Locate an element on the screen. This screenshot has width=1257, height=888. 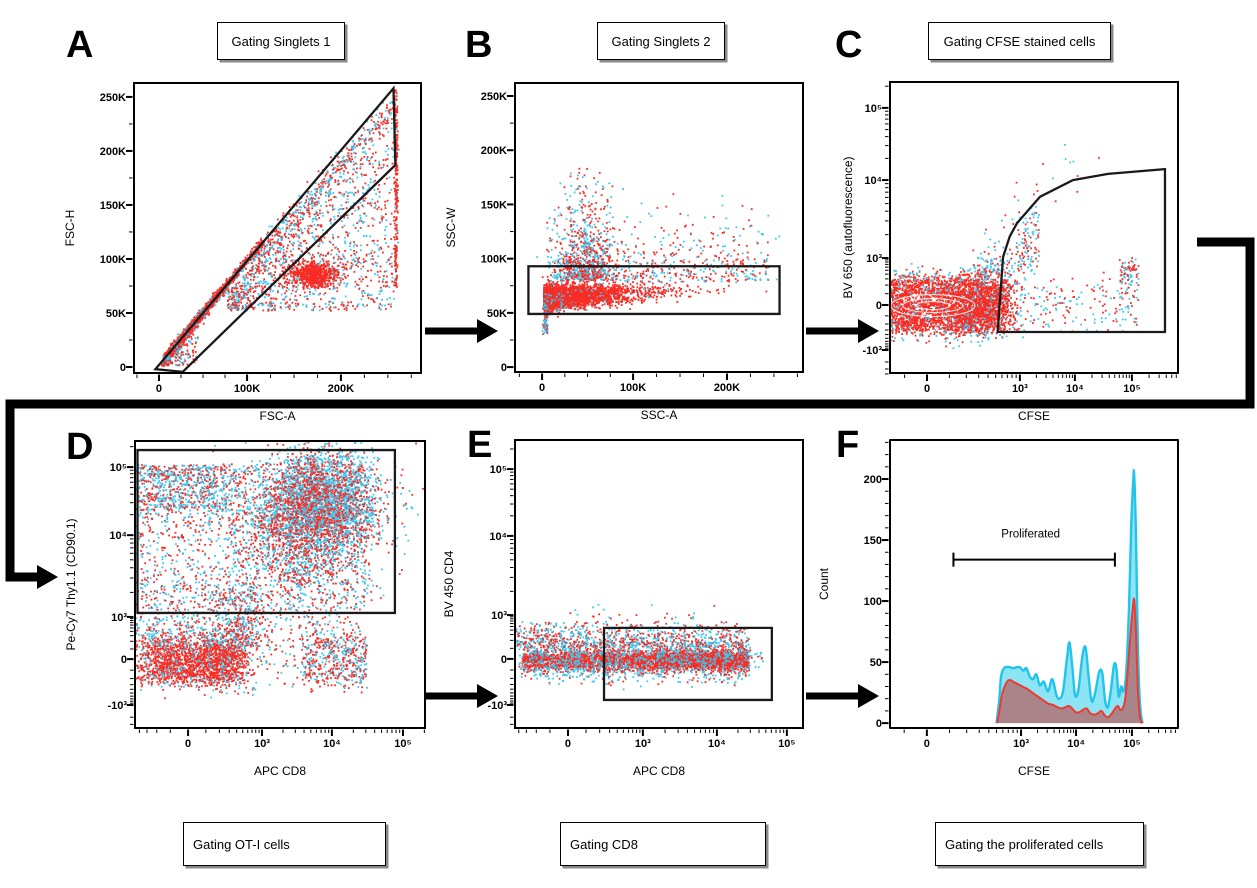
gate-label-proliferated-cells: Gating the proliferated cells is located at coordinates (1039, 844).